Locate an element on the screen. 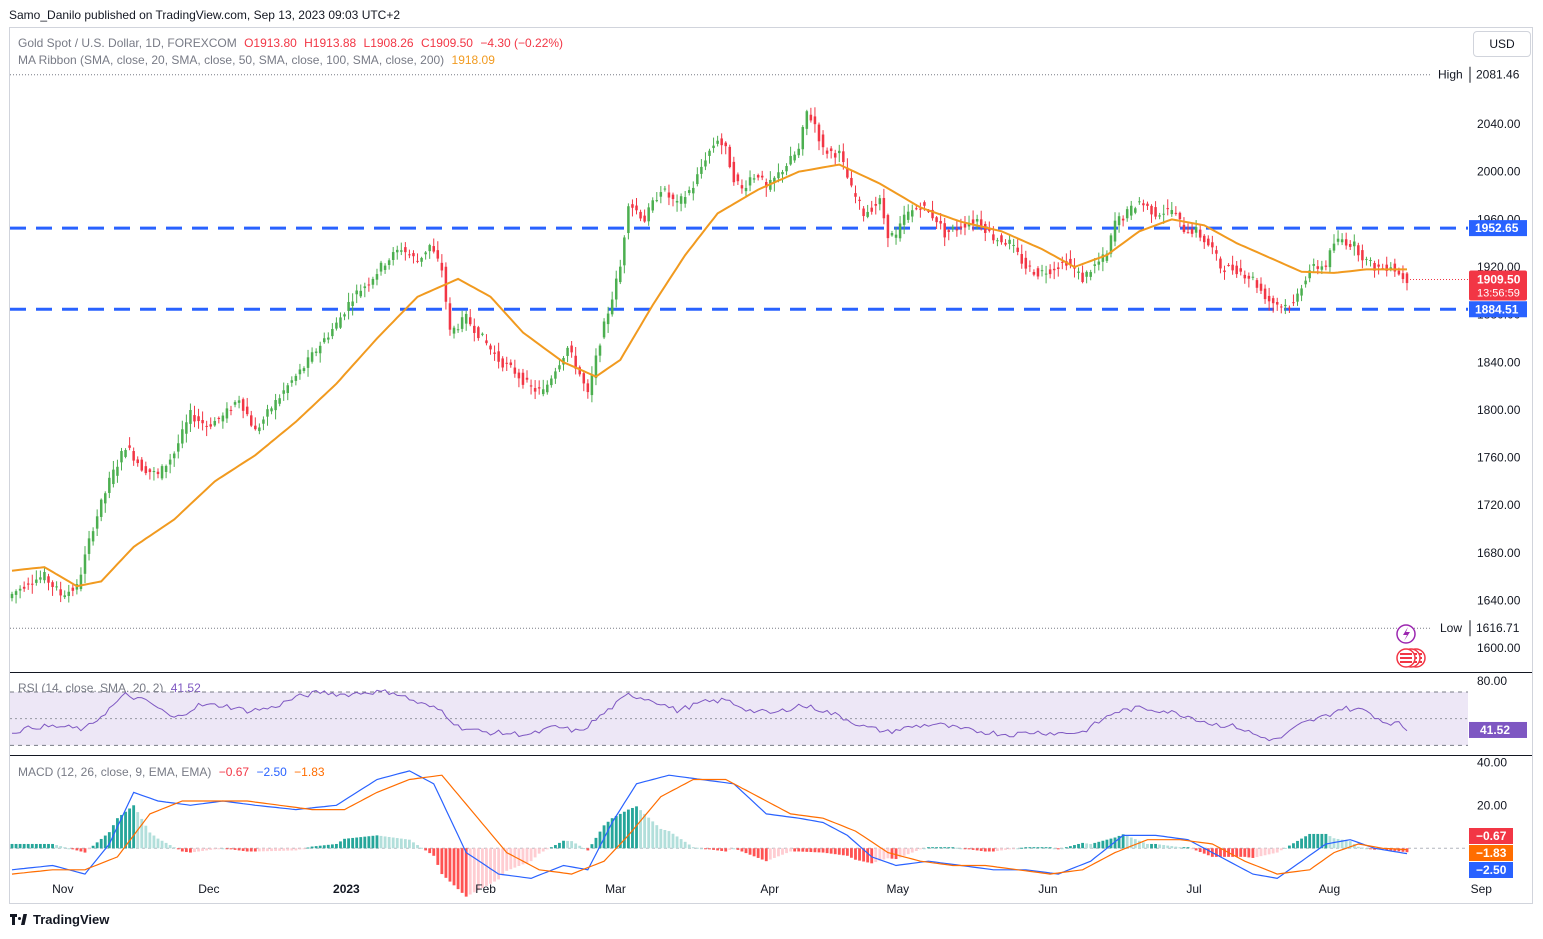 The height and width of the screenshot is (939, 1543). price-tick-label: 1600.00 is located at coordinates (1499, 648).